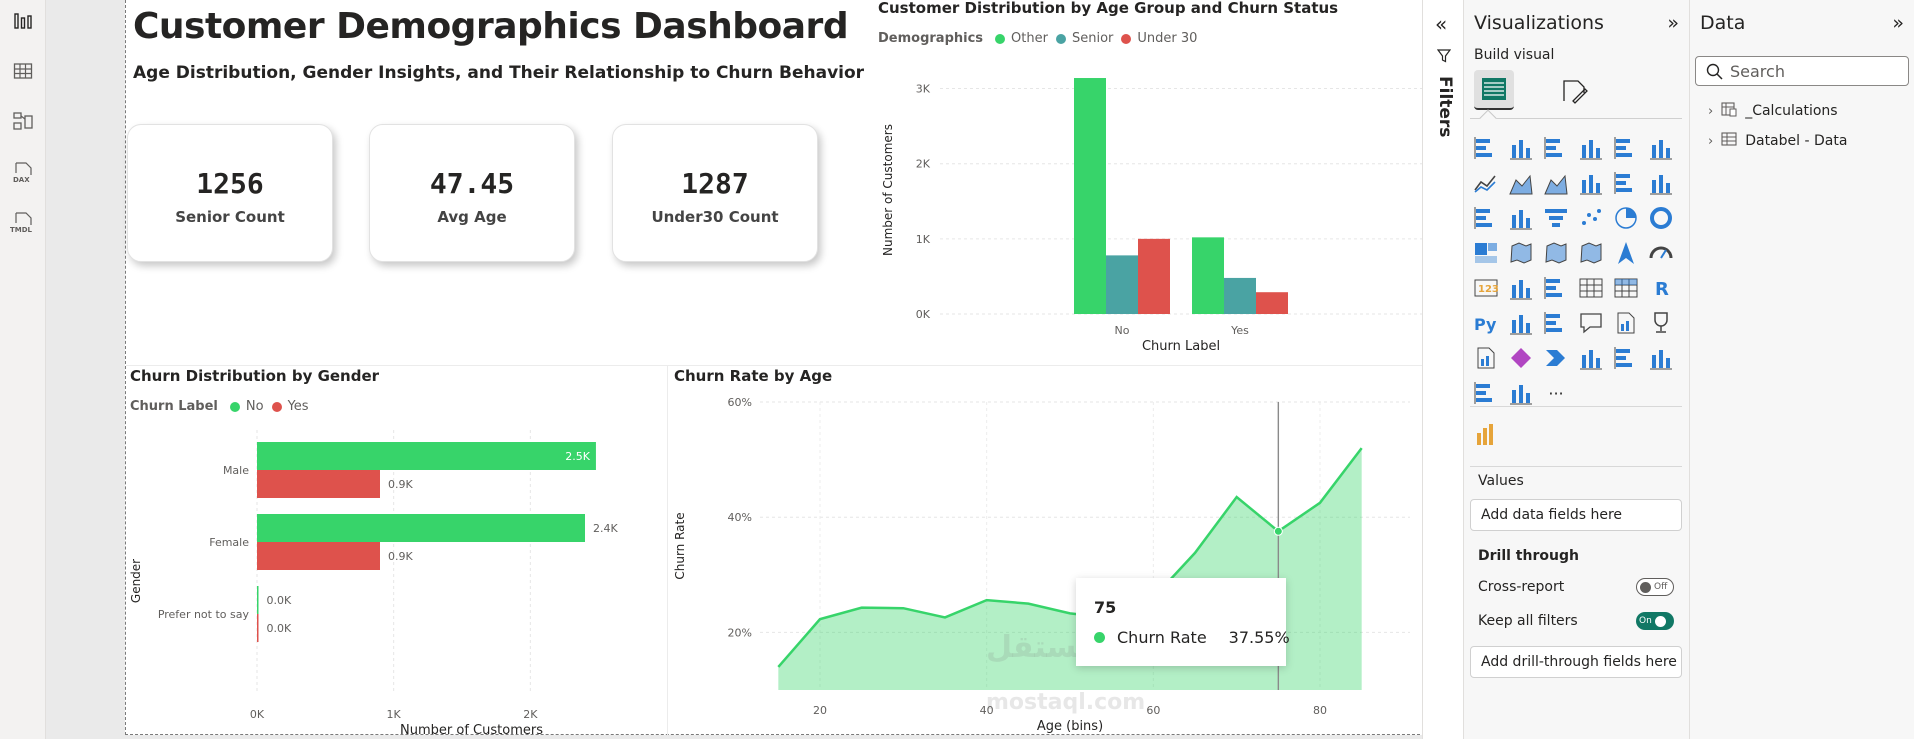 The image size is (1914, 739). I want to click on 100pct-column-icon, so click(1661, 148).